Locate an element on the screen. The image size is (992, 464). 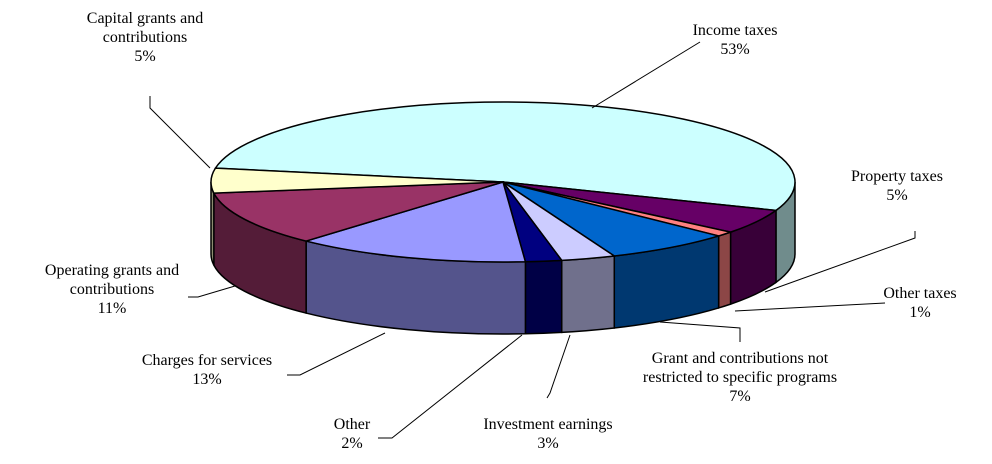
slice-label: Operating grants and contributions 11% is located at coordinates (112, 289).